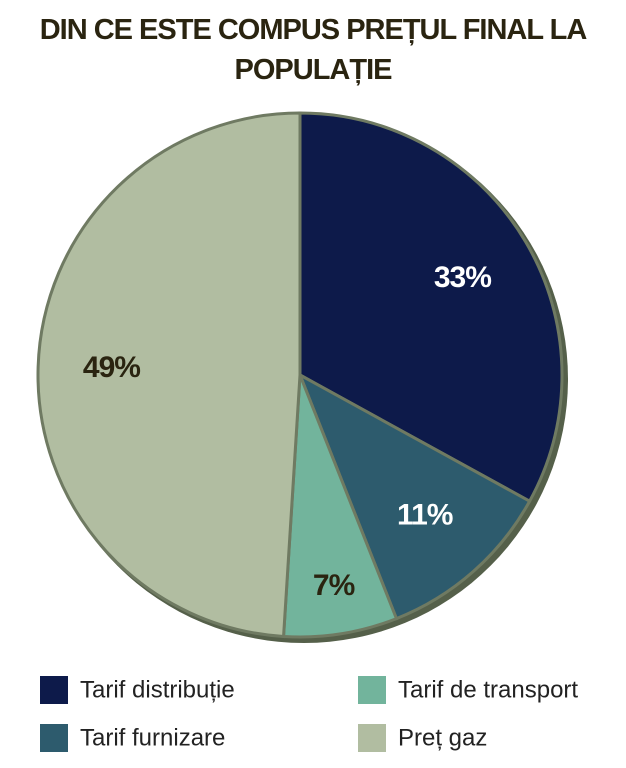  What do you see at coordinates (152, 737) in the screenshot?
I see `legend-label: Tarif furnizare` at bounding box center [152, 737].